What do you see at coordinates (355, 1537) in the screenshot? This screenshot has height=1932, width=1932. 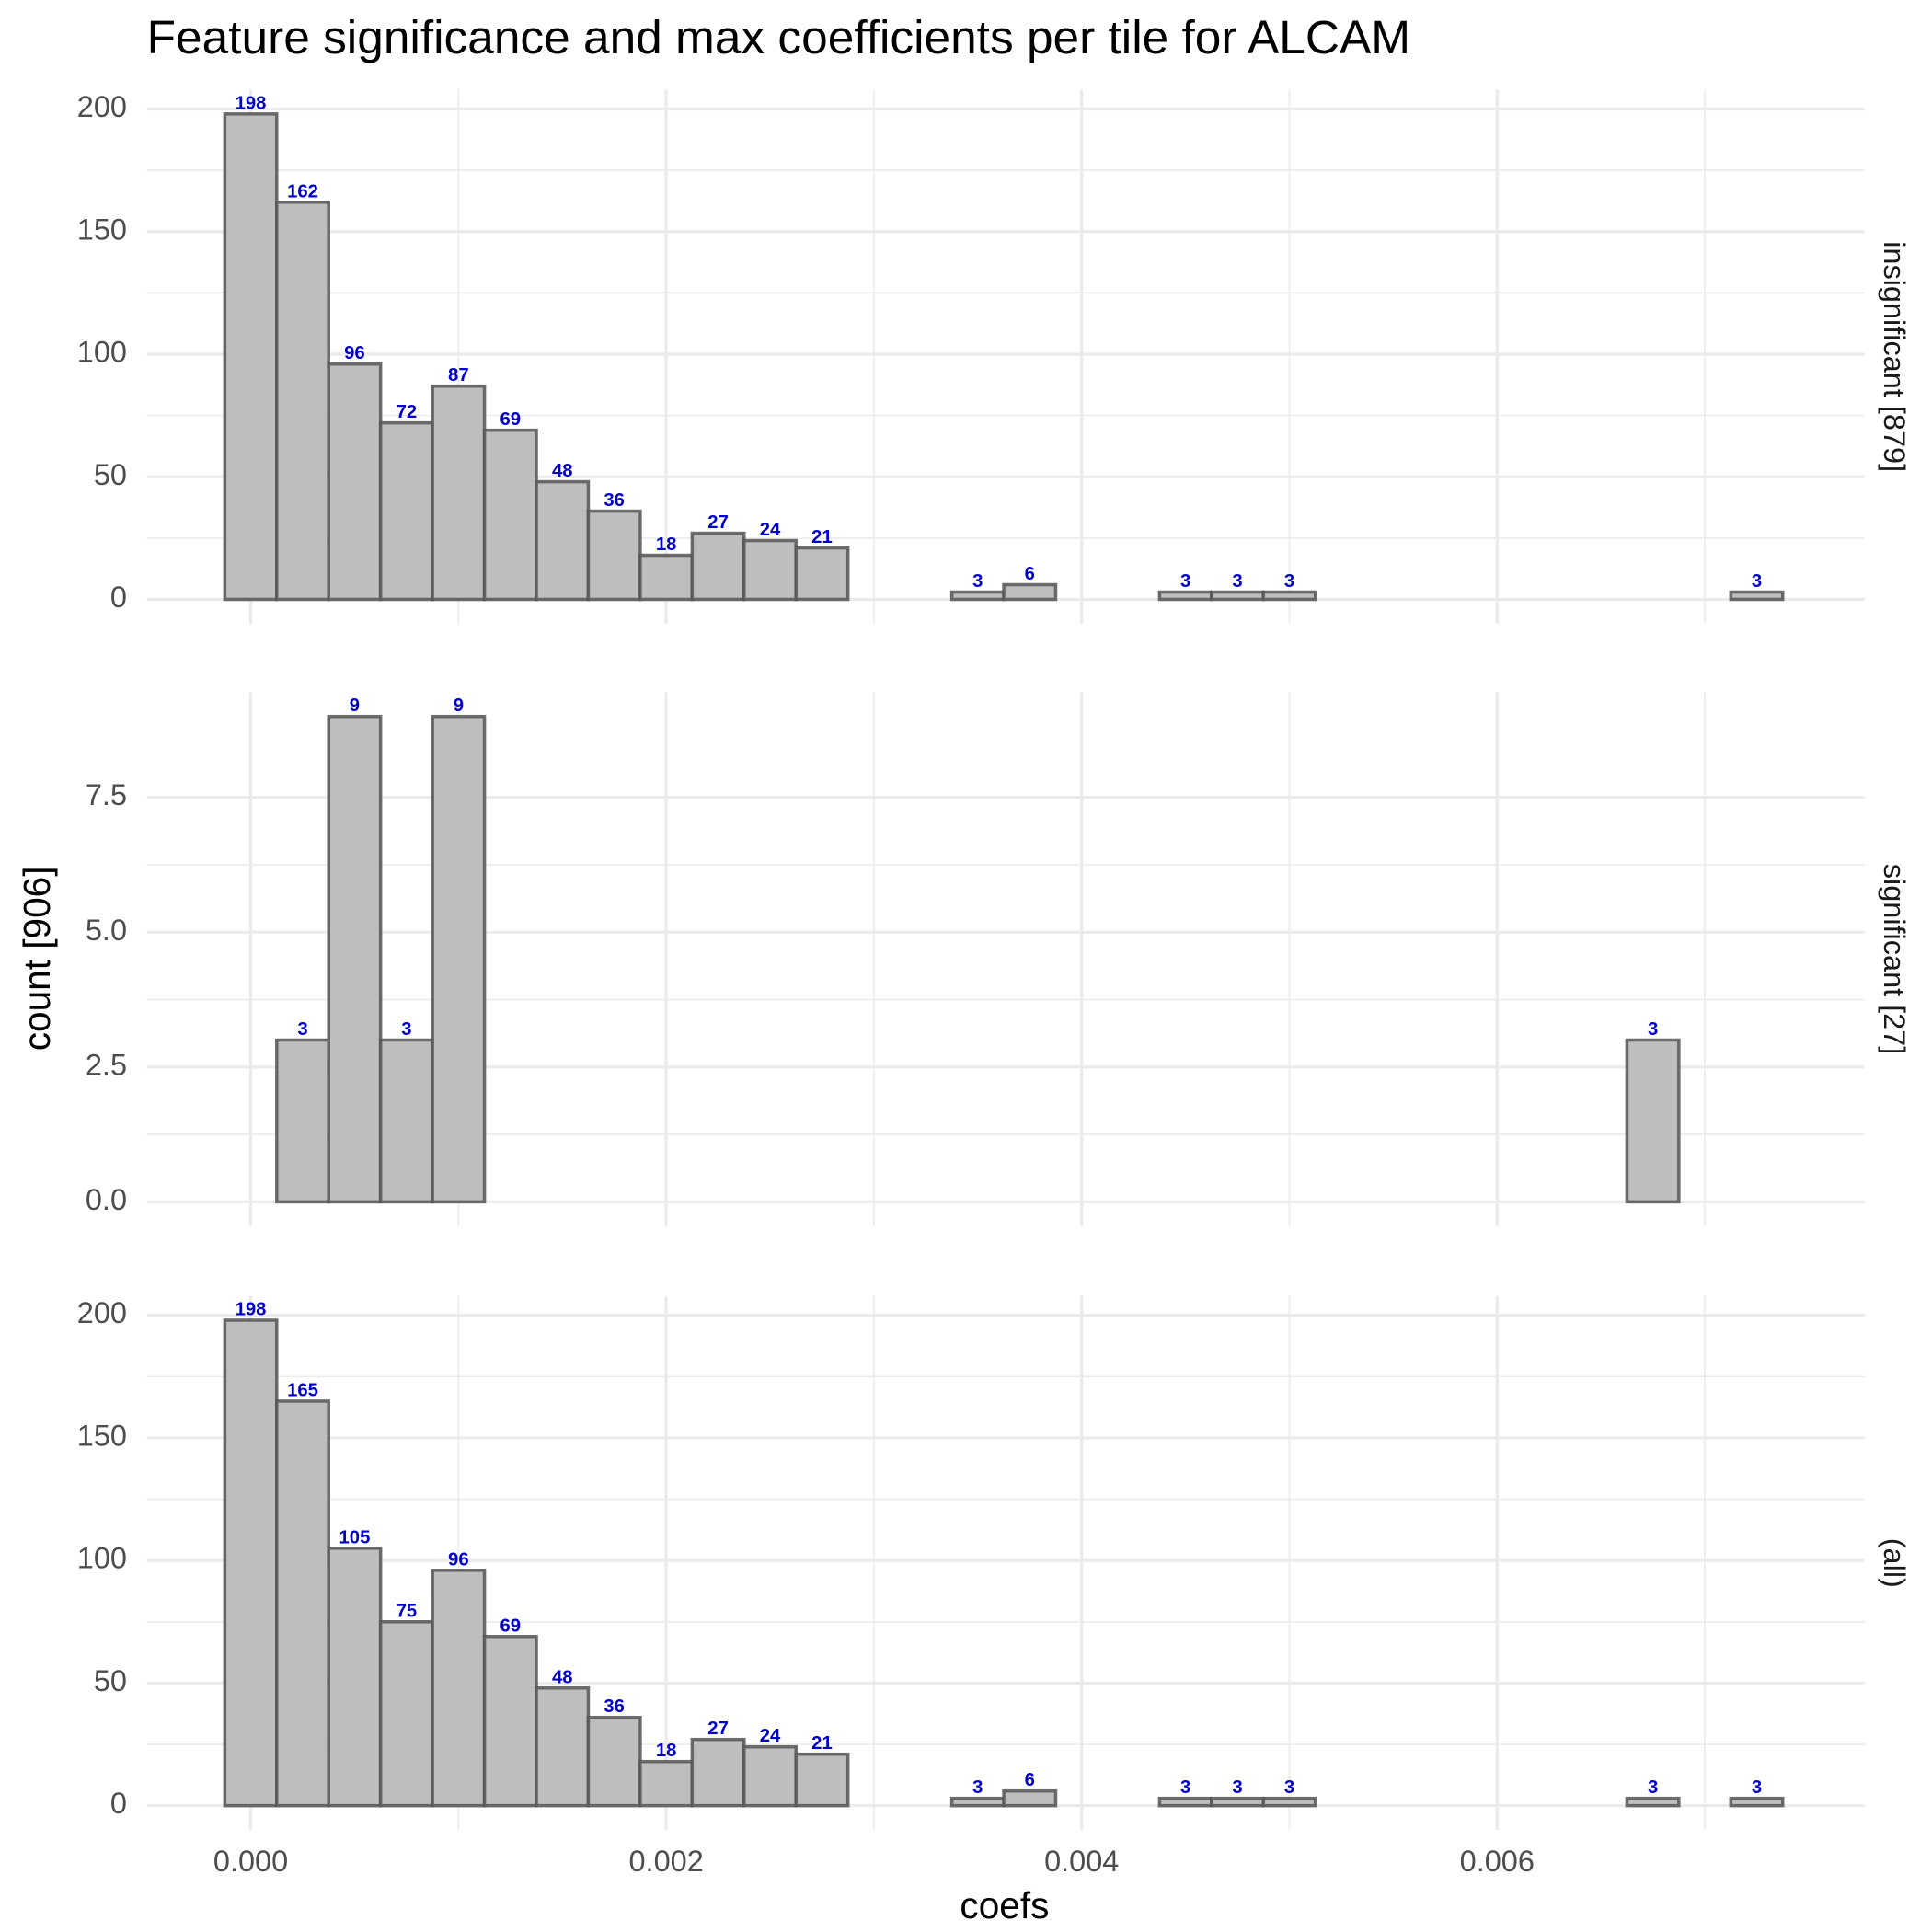 I see `data-label: 105` at bounding box center [355, 1537].